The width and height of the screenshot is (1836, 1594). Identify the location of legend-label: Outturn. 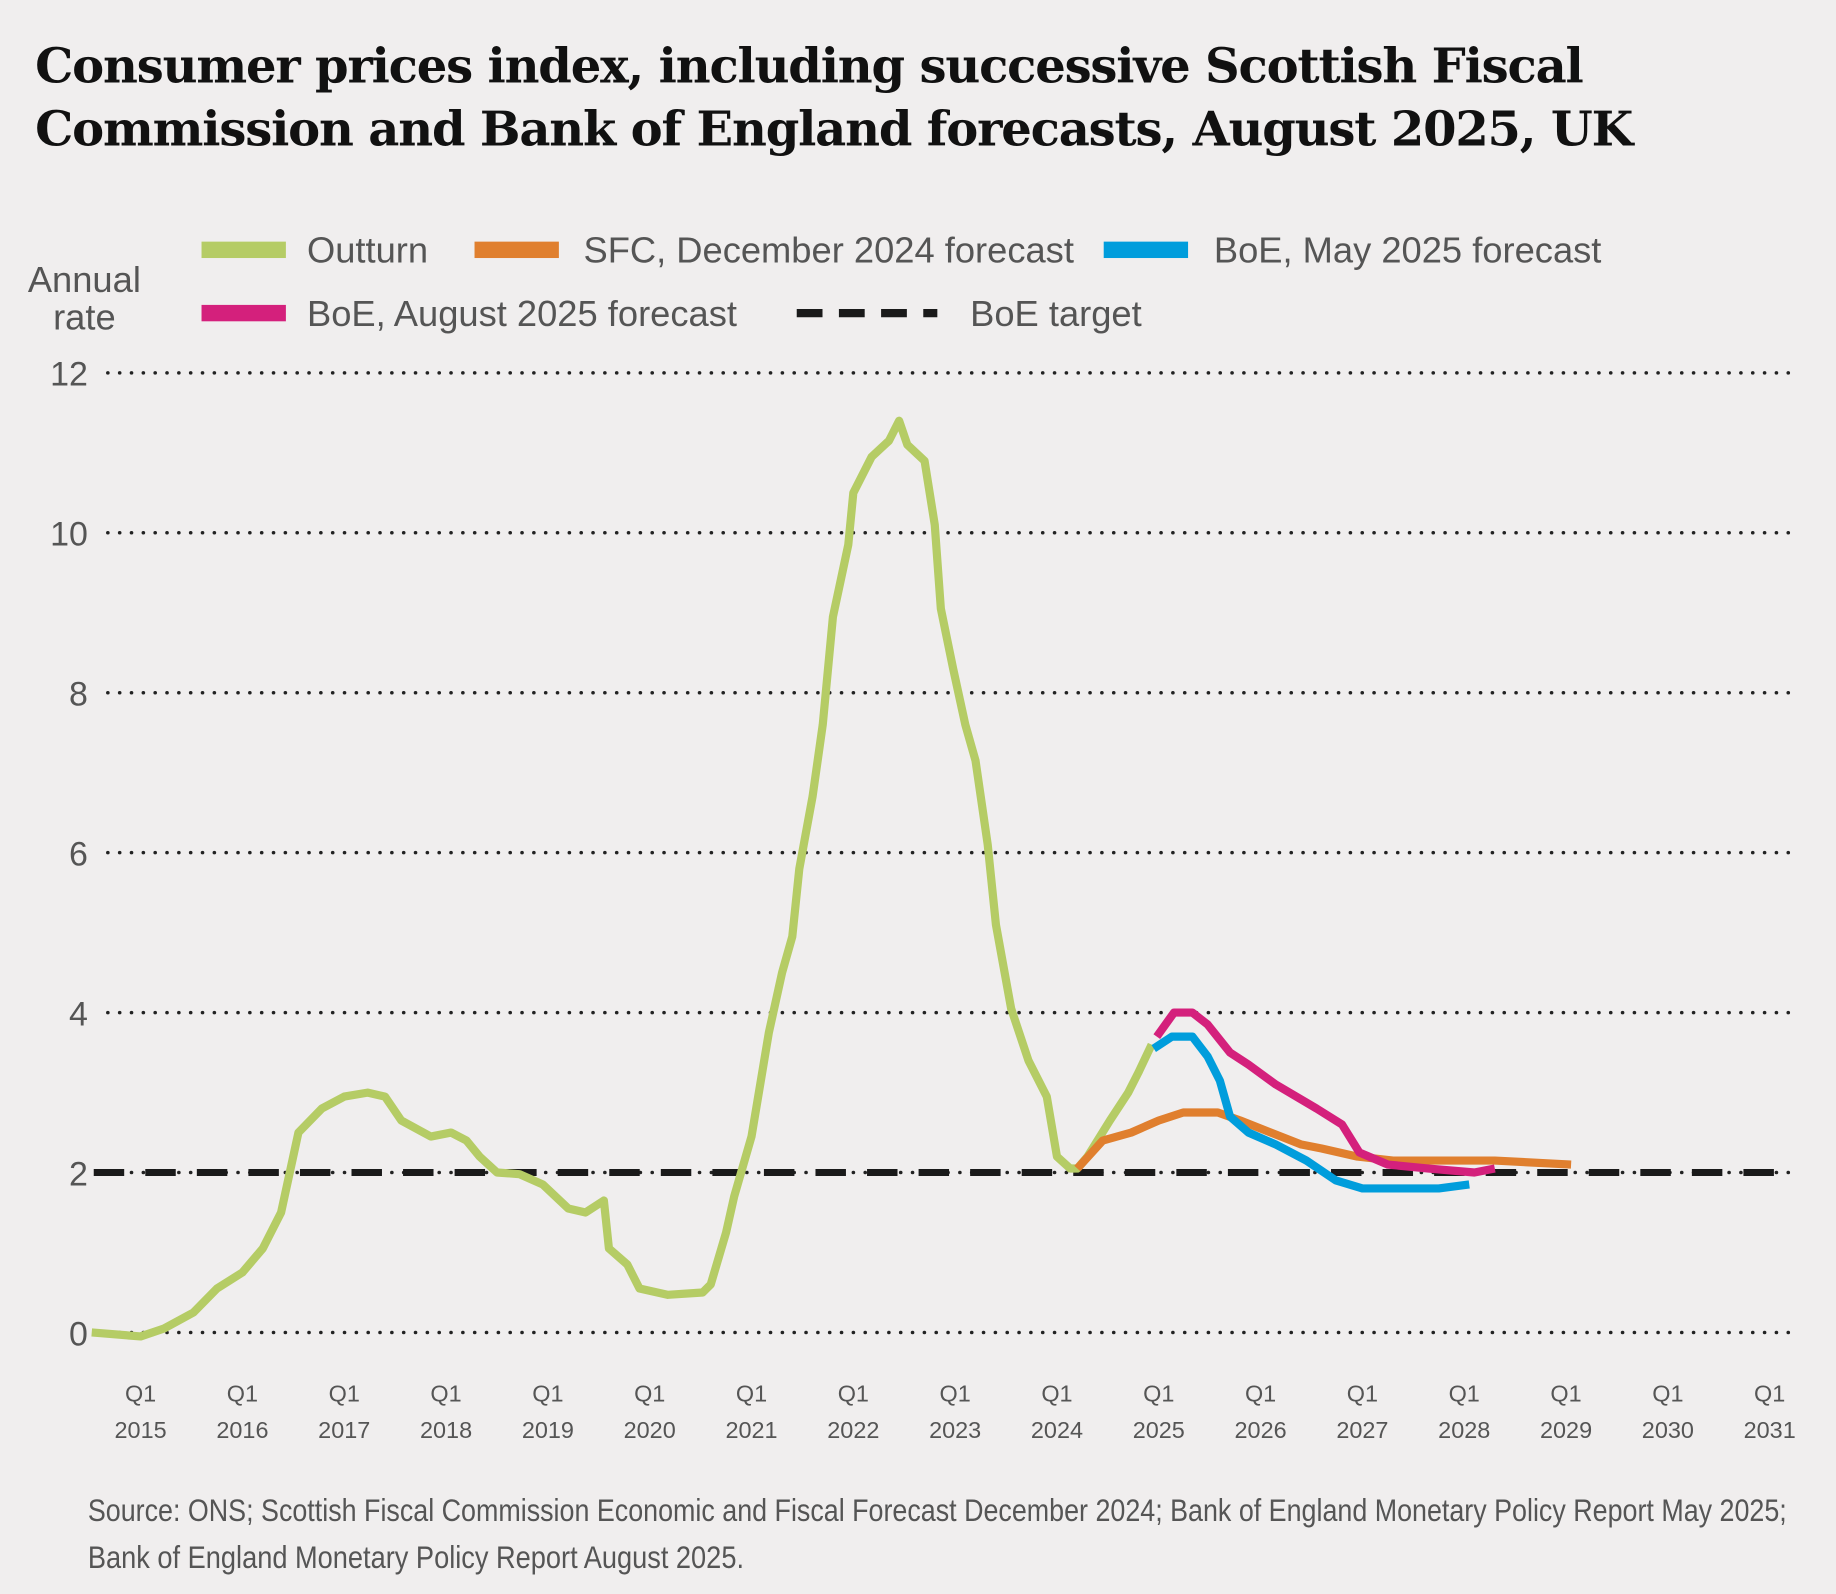
(367, 250).